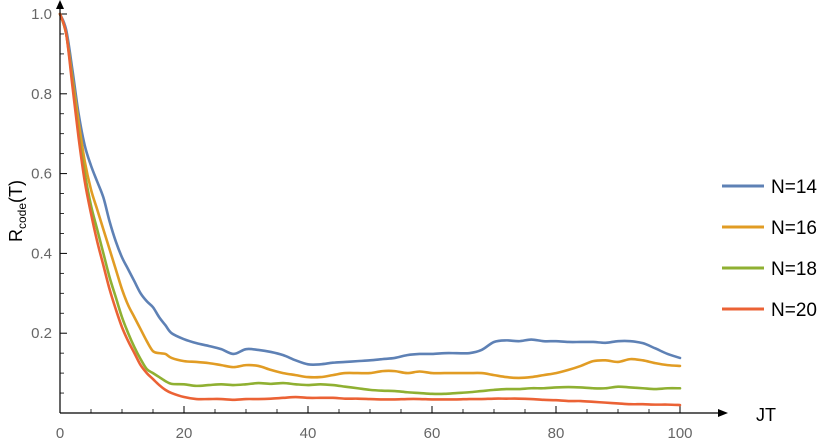 The image size is (830, 440). What do you see at coordinates (49, 200) in the screenshot?
I see `y-axis-ticks: 0.2 0.4 0.6 0.8 1.0` at bounding box center [49, 200].